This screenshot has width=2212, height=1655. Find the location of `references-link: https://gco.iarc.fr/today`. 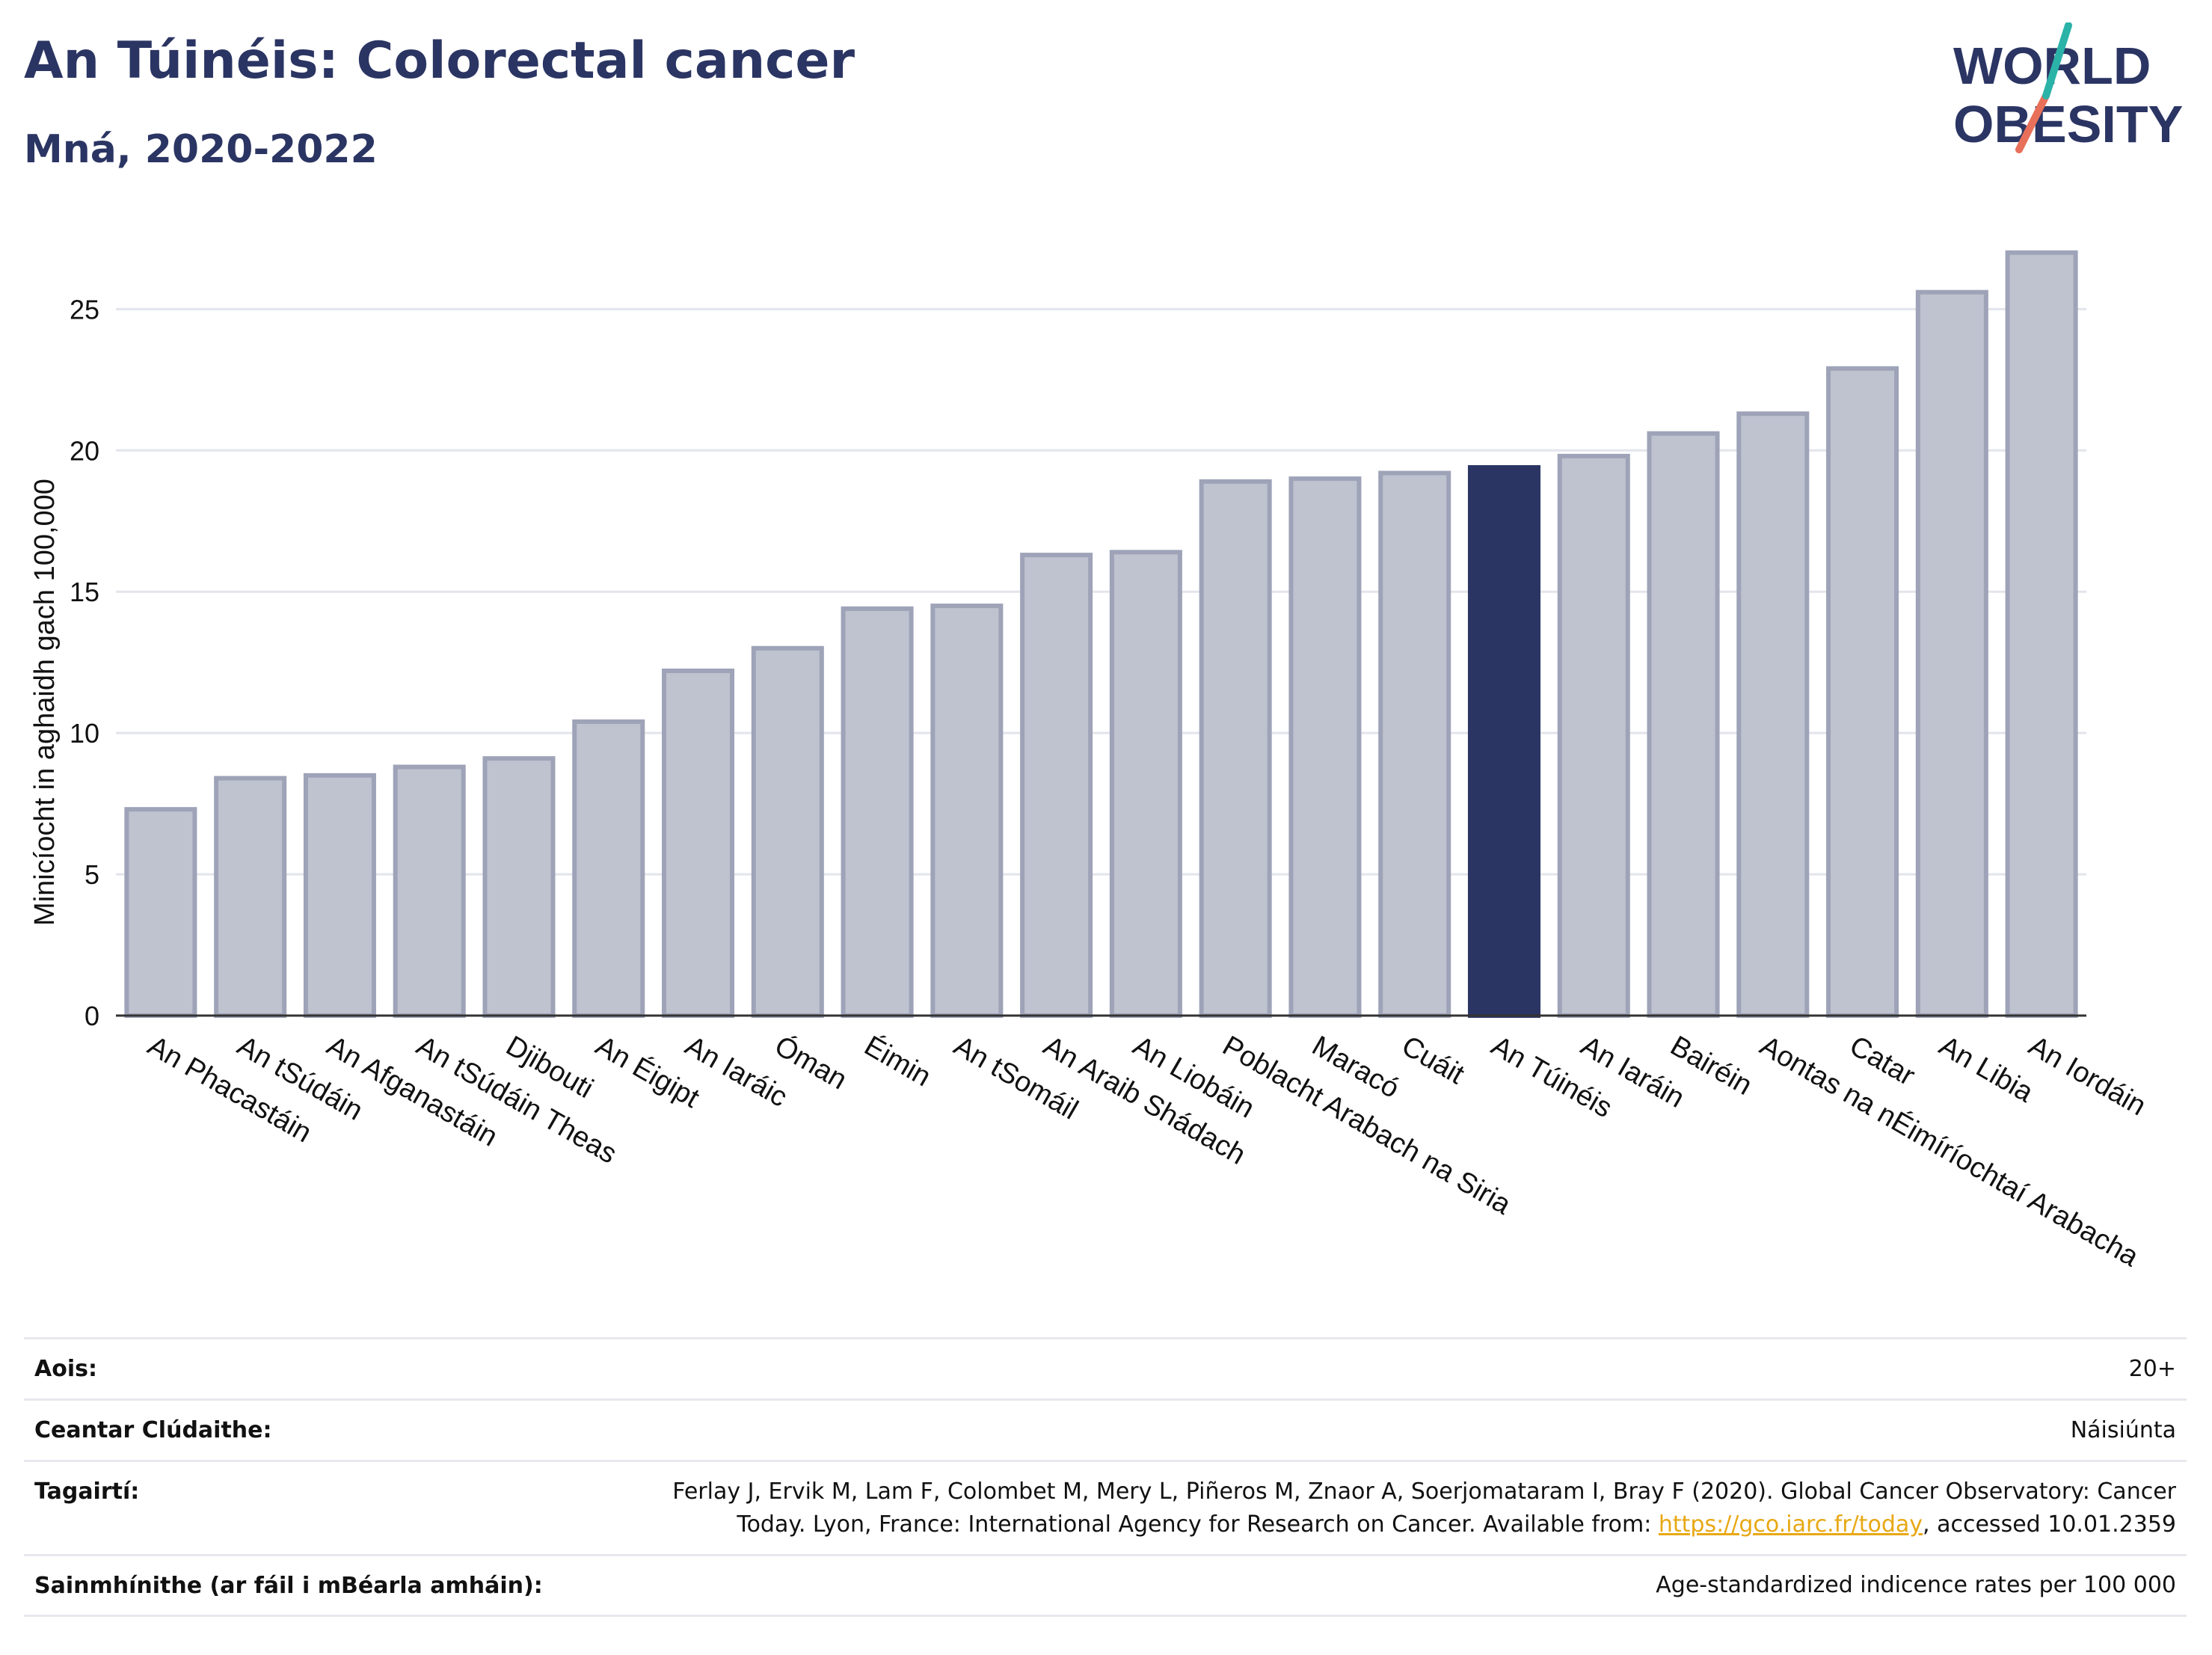

references-link: https://gco.iarc.fr/today is located at coordinates (1791, 1524).